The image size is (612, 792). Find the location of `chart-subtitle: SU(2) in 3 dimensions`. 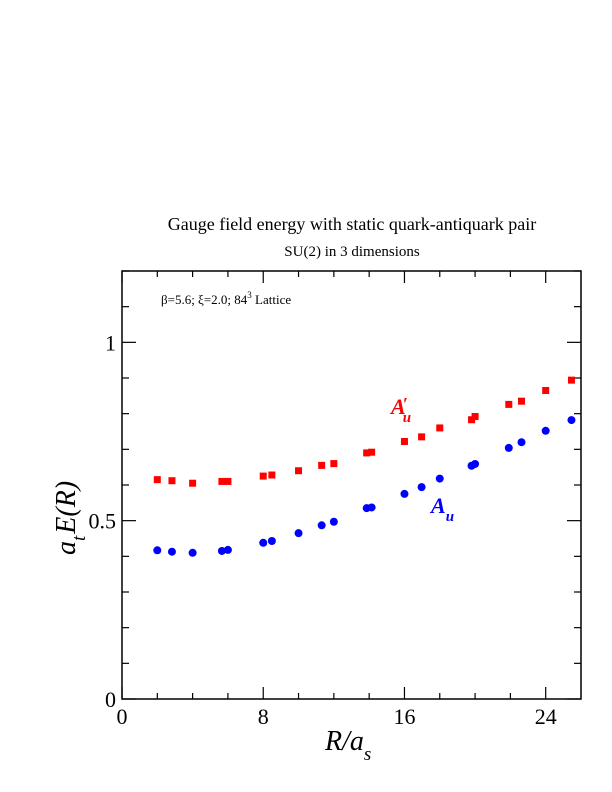

chart-subtitle: SU(2) in 3 dimensions is located at coordinates (352, 252).